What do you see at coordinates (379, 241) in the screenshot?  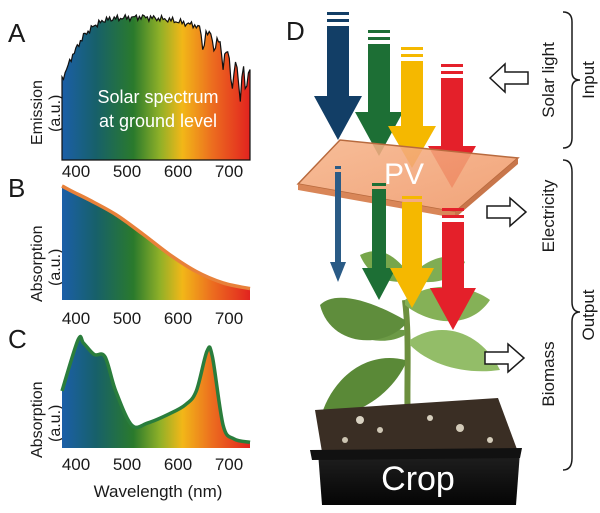 I see `transmitted-green-arrow` at bounding box center [379, 241].